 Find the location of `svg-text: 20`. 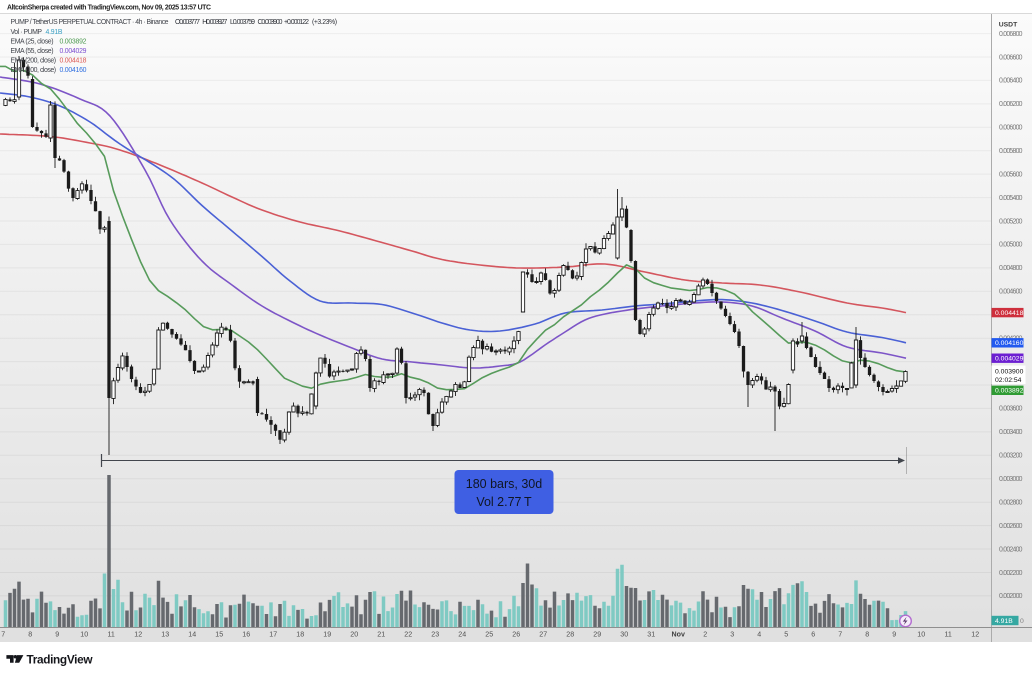

svg-text: 20 is located at coordinates (354, 635).